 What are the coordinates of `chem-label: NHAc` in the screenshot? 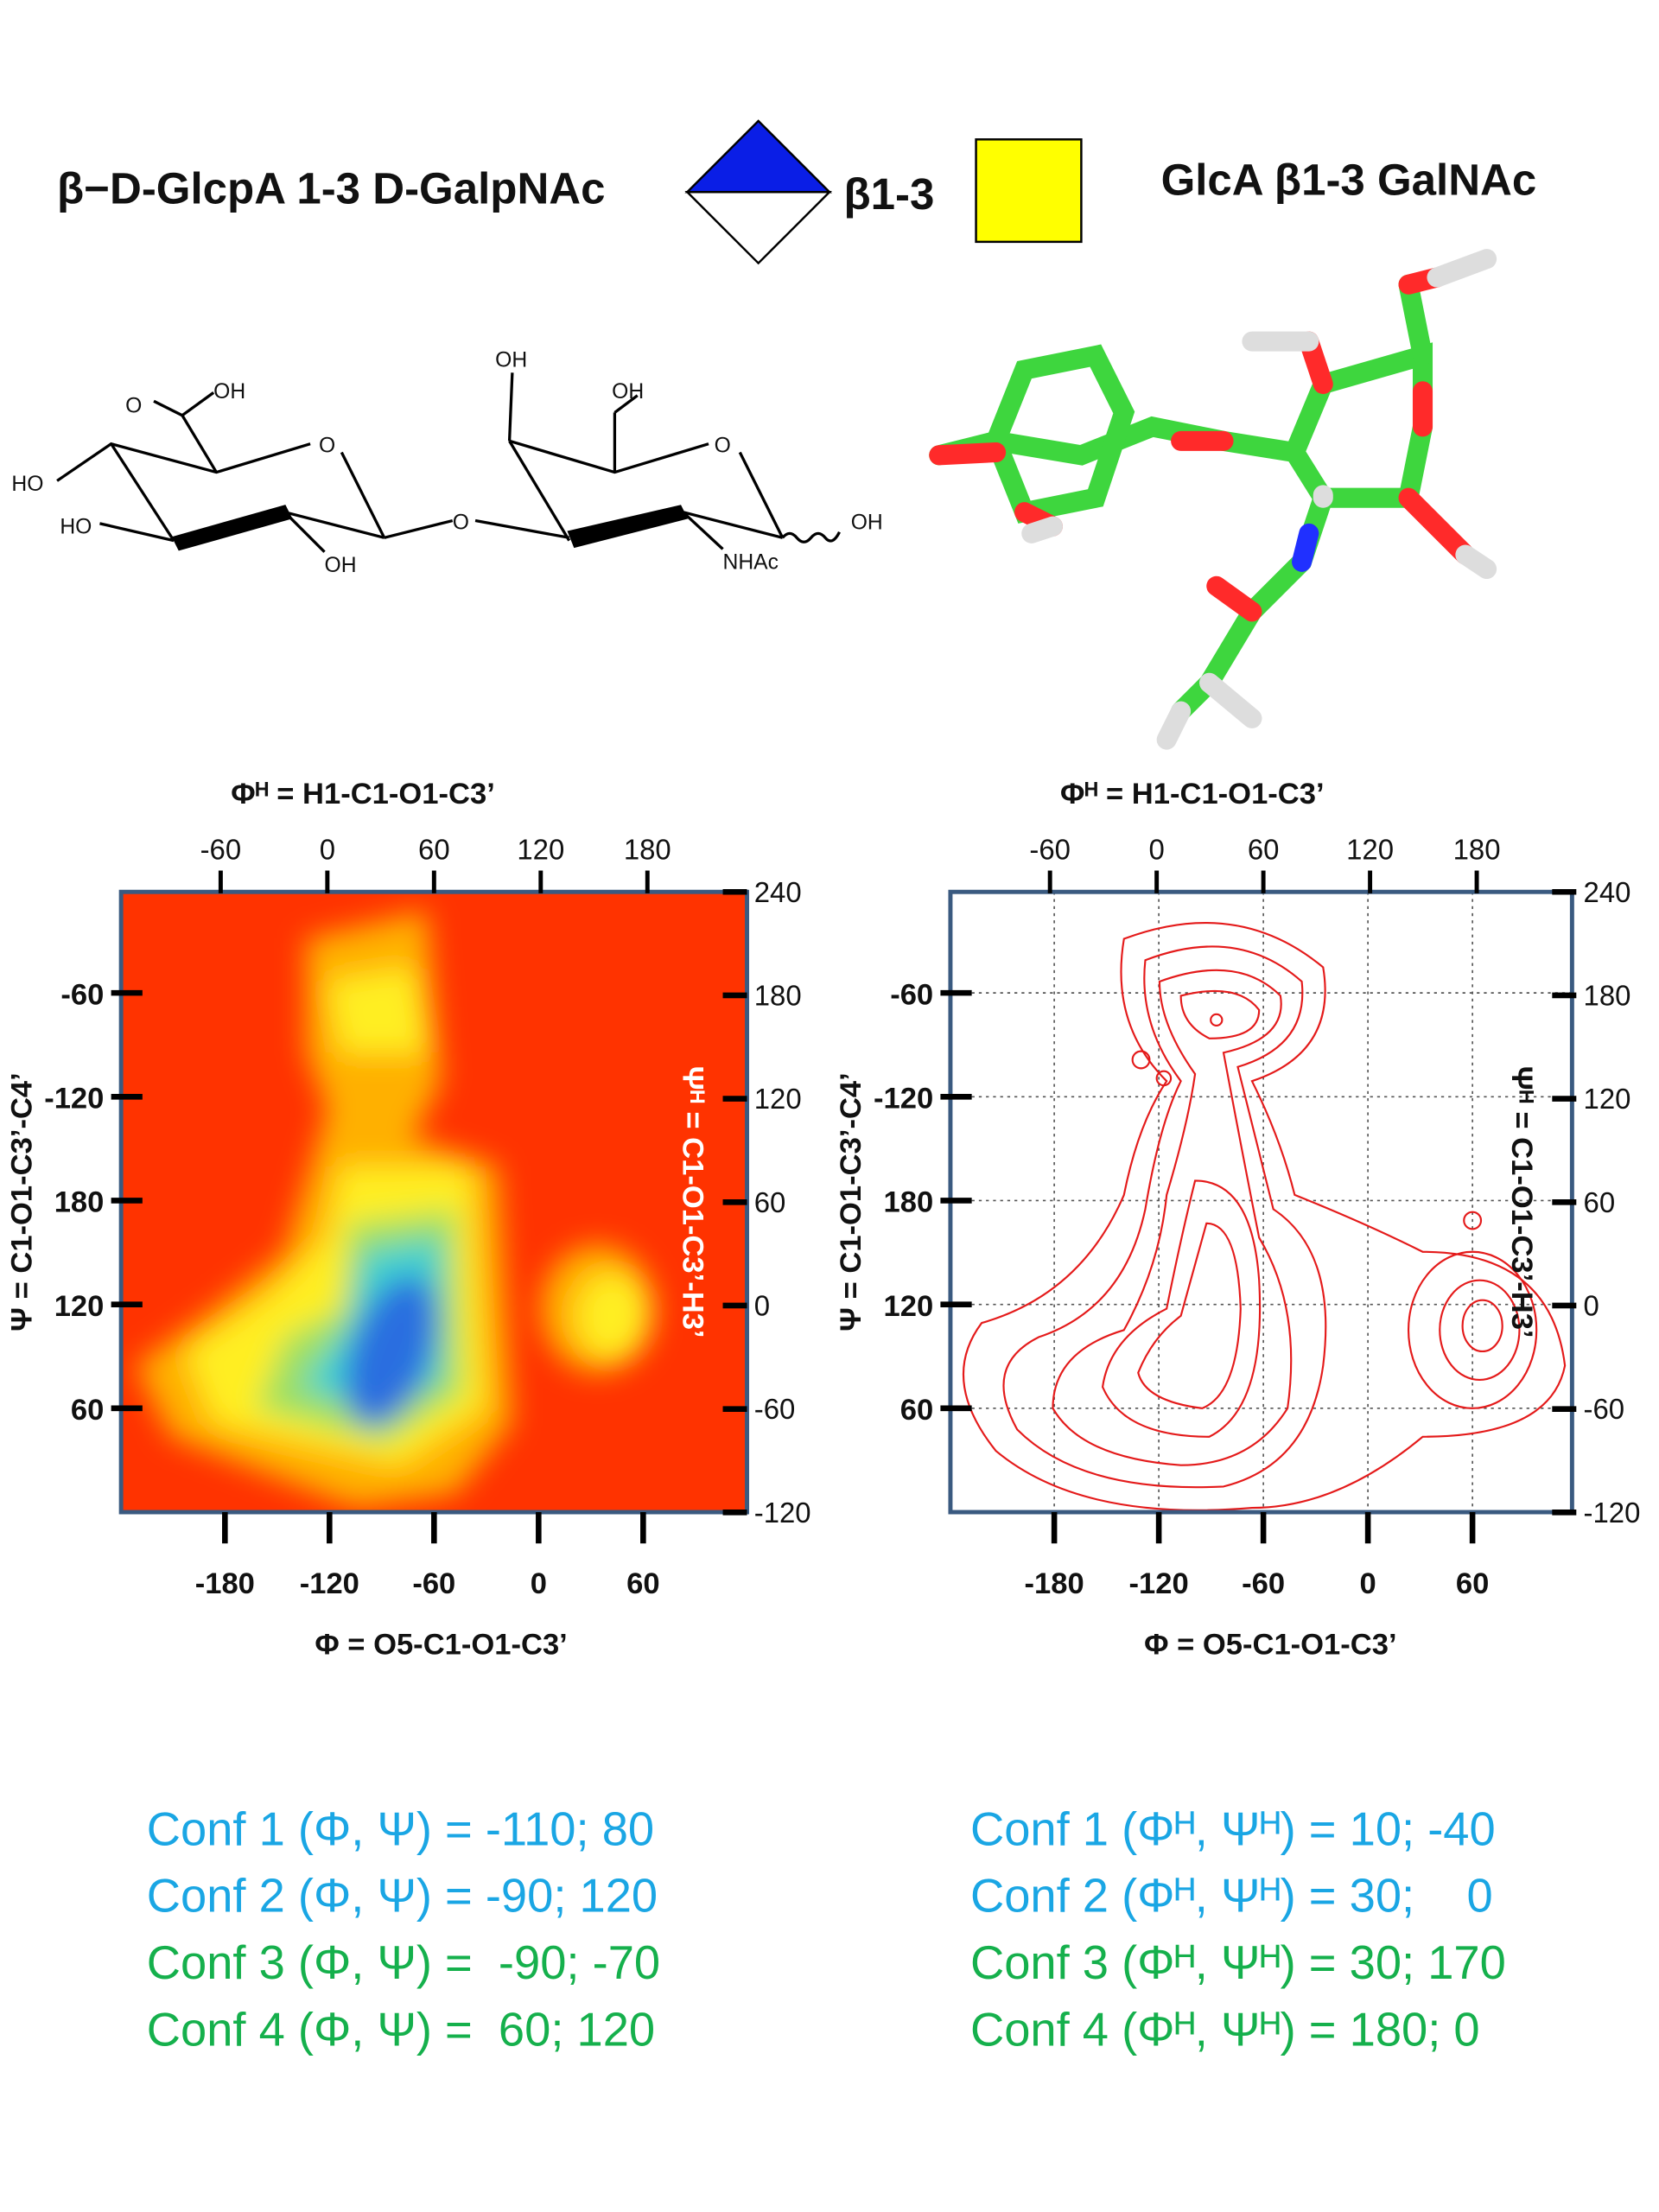 It's located at (751, 563).